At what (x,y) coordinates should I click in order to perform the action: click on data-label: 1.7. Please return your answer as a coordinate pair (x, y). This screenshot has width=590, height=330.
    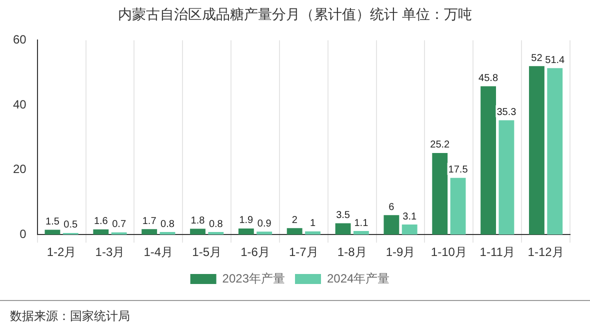
    Looking at the image, I should click on (149, 221).